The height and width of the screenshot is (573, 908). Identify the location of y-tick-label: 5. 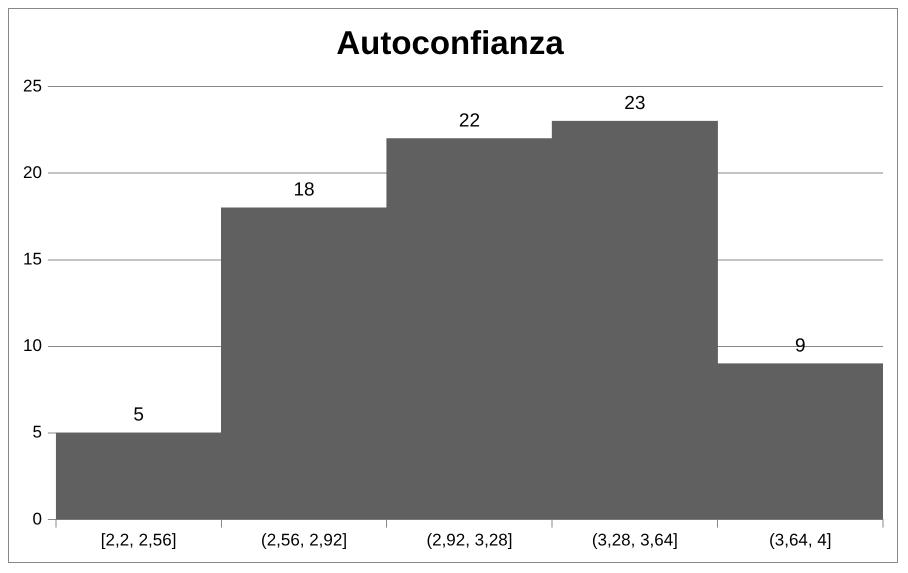
(37, 432).